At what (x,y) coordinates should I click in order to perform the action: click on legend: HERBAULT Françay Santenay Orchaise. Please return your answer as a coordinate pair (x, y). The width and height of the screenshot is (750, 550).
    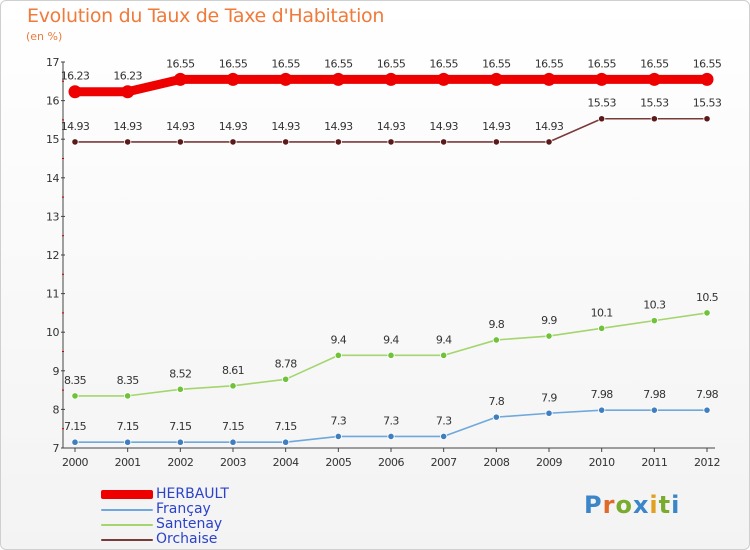
    Looking at the image, I should click on (165, 517).